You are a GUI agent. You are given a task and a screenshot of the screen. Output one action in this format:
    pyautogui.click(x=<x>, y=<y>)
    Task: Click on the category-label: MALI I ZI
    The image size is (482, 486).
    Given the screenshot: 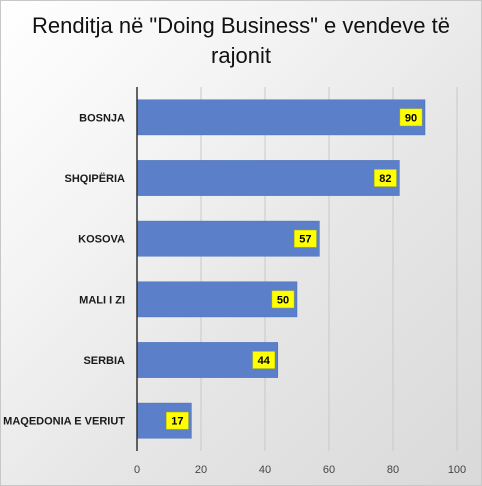 What is the action you would take?
    pyautogui.click(x=102, y=300)
    